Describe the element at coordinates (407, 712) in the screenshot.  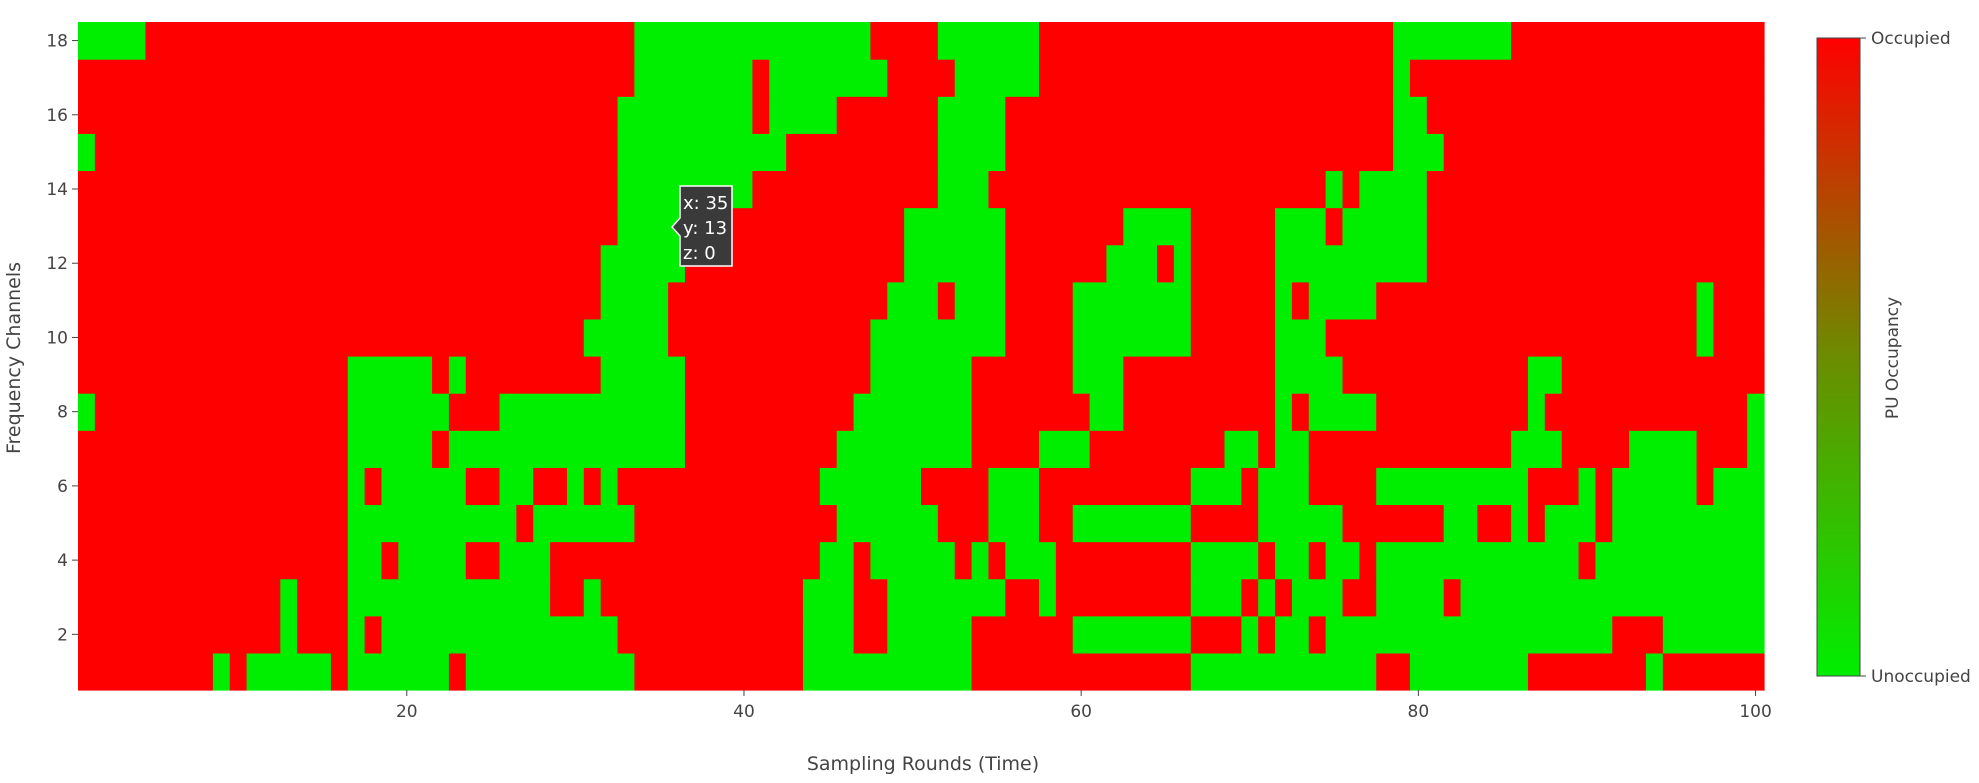
I see `x-tick-label: 20` at that location.